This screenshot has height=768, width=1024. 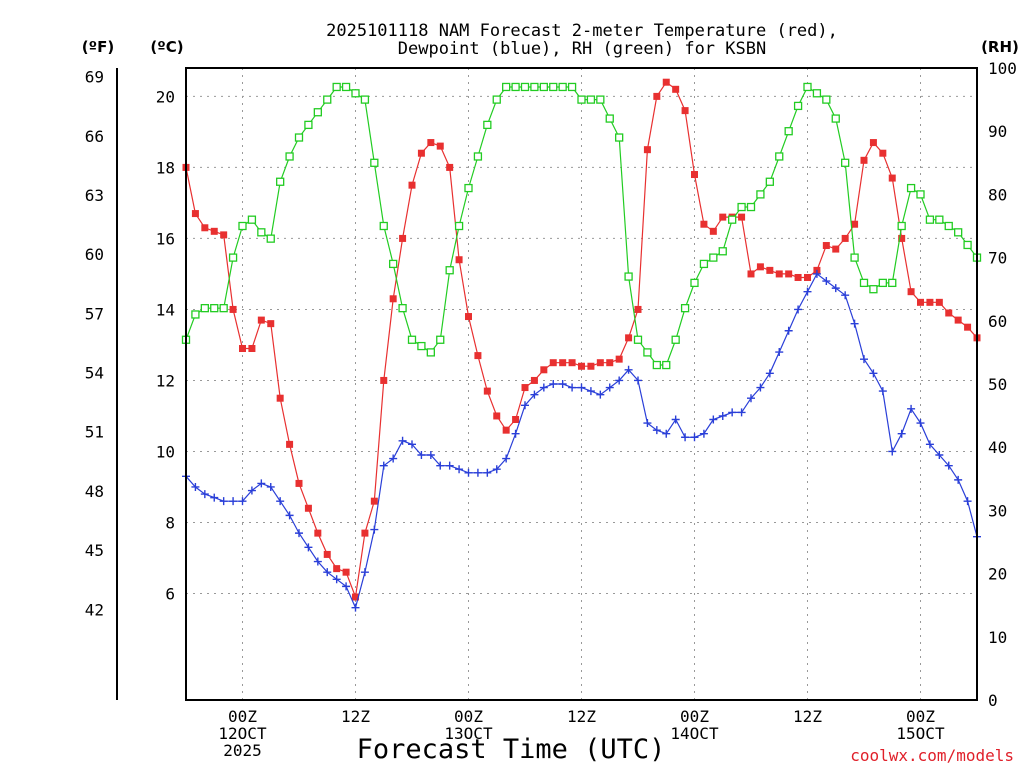 What do you see at coordinates (997, 258) in the screenshot?
I see `rh-tick-label: 70` at bounding box center [997, 258].